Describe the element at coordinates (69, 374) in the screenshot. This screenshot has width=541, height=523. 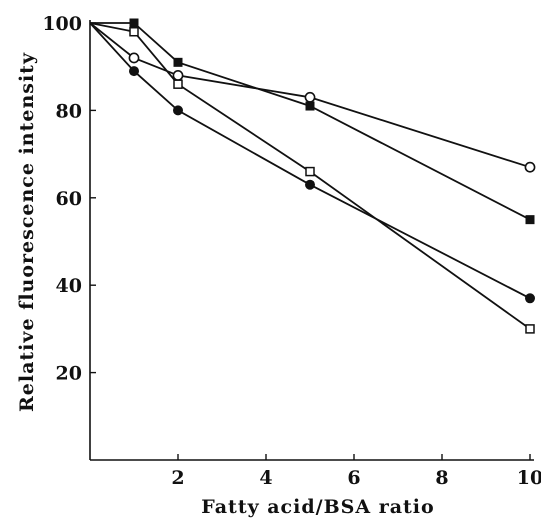
I see `y-tick-label: 20` at that location.